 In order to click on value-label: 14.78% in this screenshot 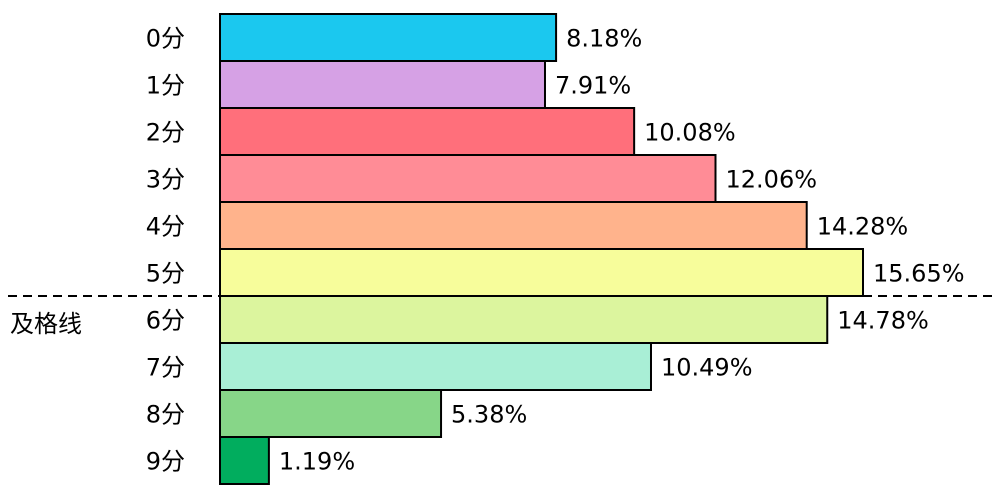, I will do `click(883, 321)`.